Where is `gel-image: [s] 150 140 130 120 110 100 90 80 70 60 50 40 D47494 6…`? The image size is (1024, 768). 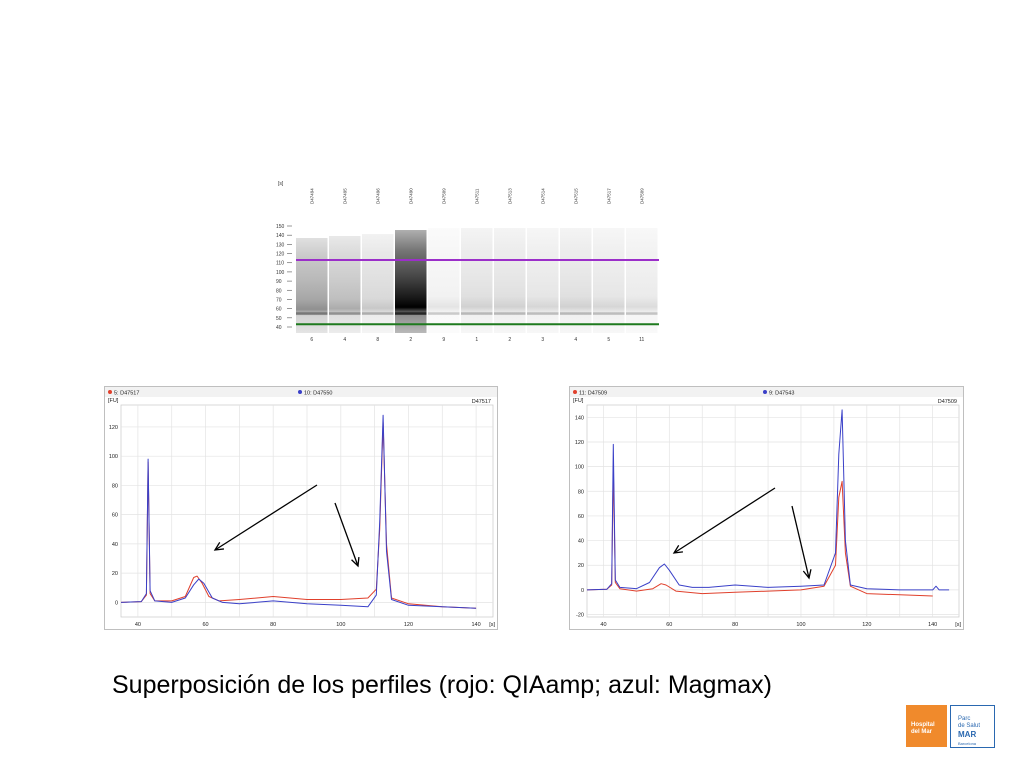
gel-image: [s] 150 140 130 120 110 100 90 80 70 60 50 40 D47494 6… is located at coordinates (467, 261).